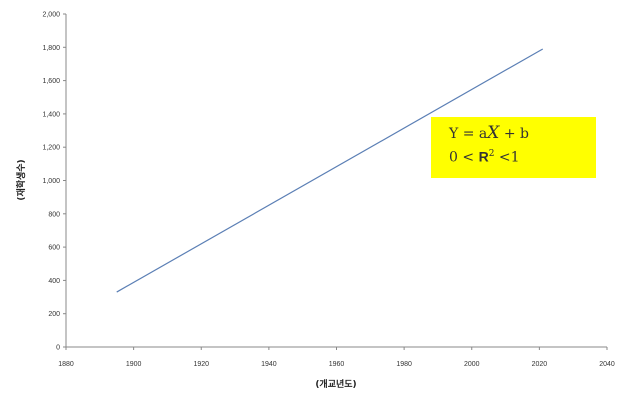 This screenshot has width=628, height=394. Describe the element at coordinates (66, 364) in the screenshot. I see `x-tick-label: 1880` at that location.